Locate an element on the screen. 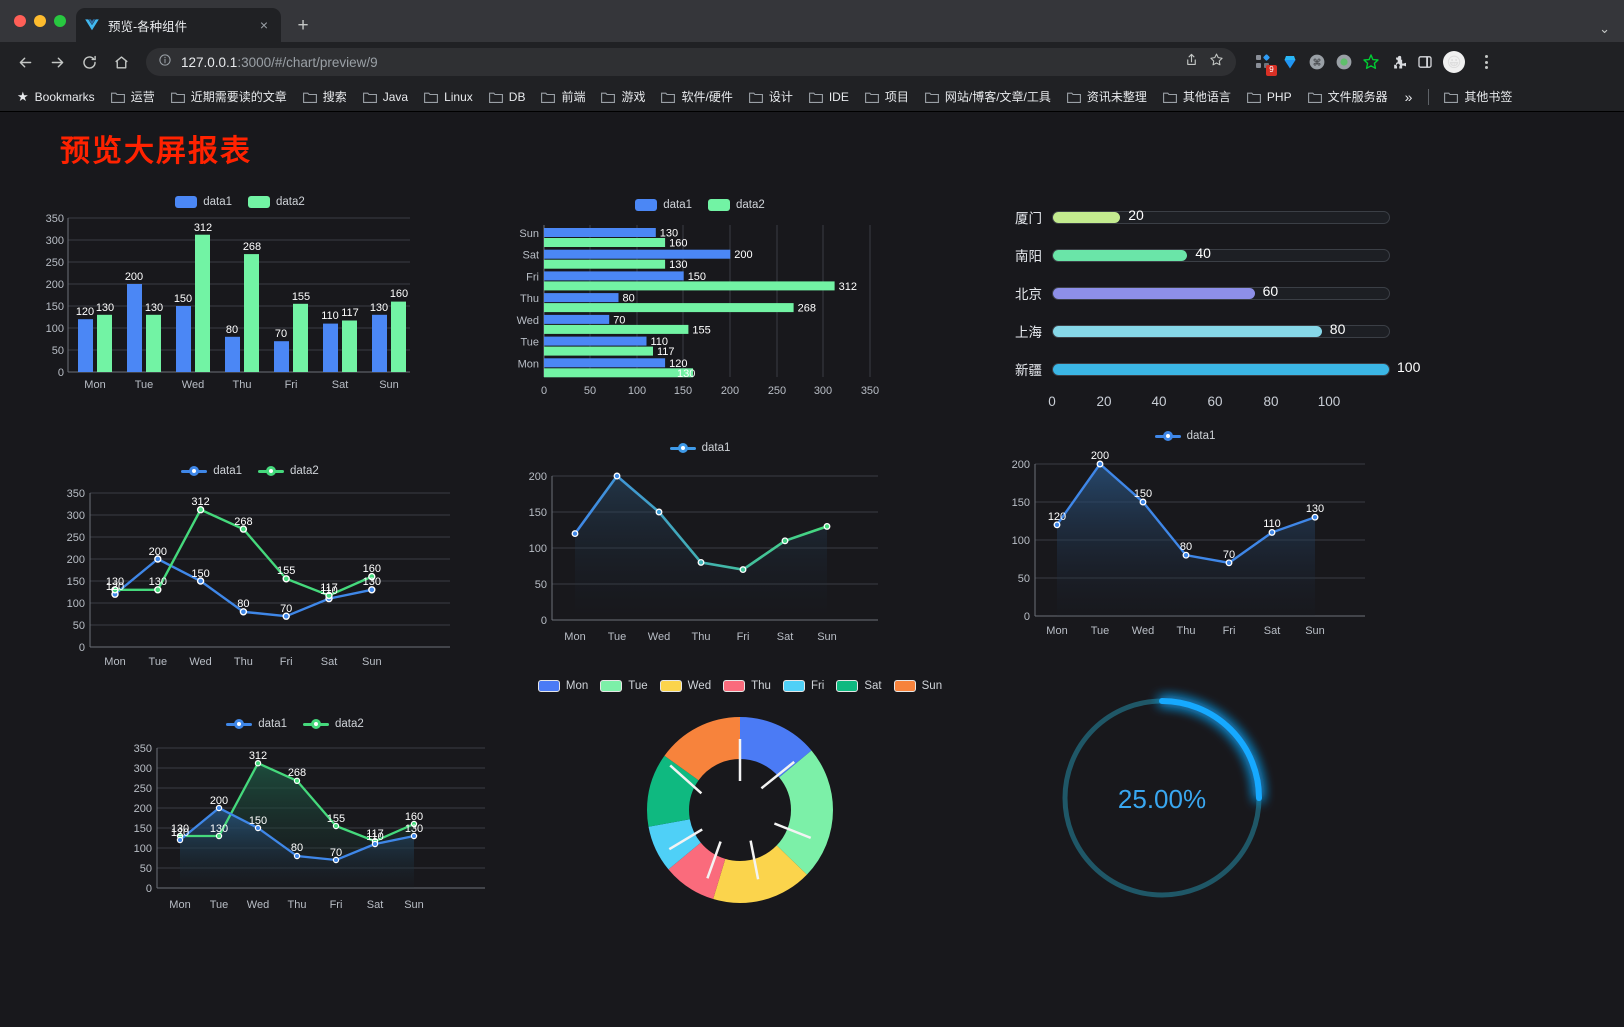 This screenshot has height=1027, width=1624. bookmark-folder: 文件服务器 is located at coordinates (1348, 96).